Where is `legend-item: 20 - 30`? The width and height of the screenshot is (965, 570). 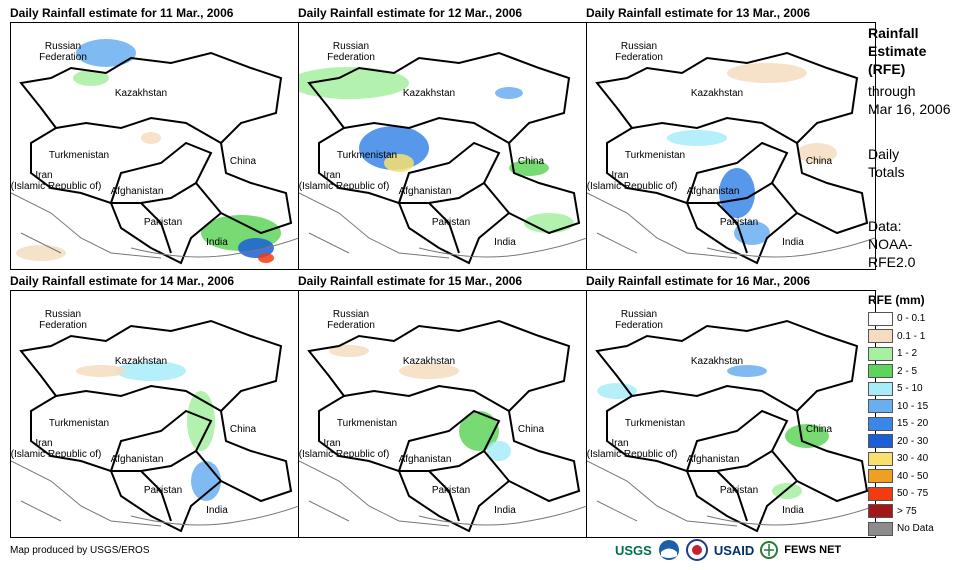 legend-item: 20 - 30 is located at coordinates (915, 442).